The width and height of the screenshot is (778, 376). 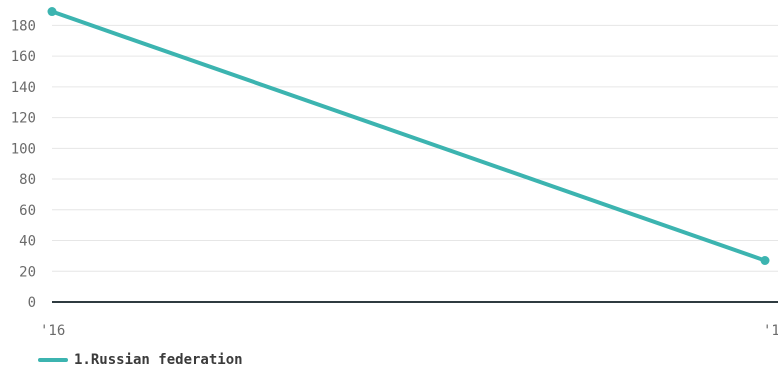 What do you see at coordinates (409, 331) in the screenshot?
I see `x-axis-ticks: '16 '17` at bounding box center [409, 331].